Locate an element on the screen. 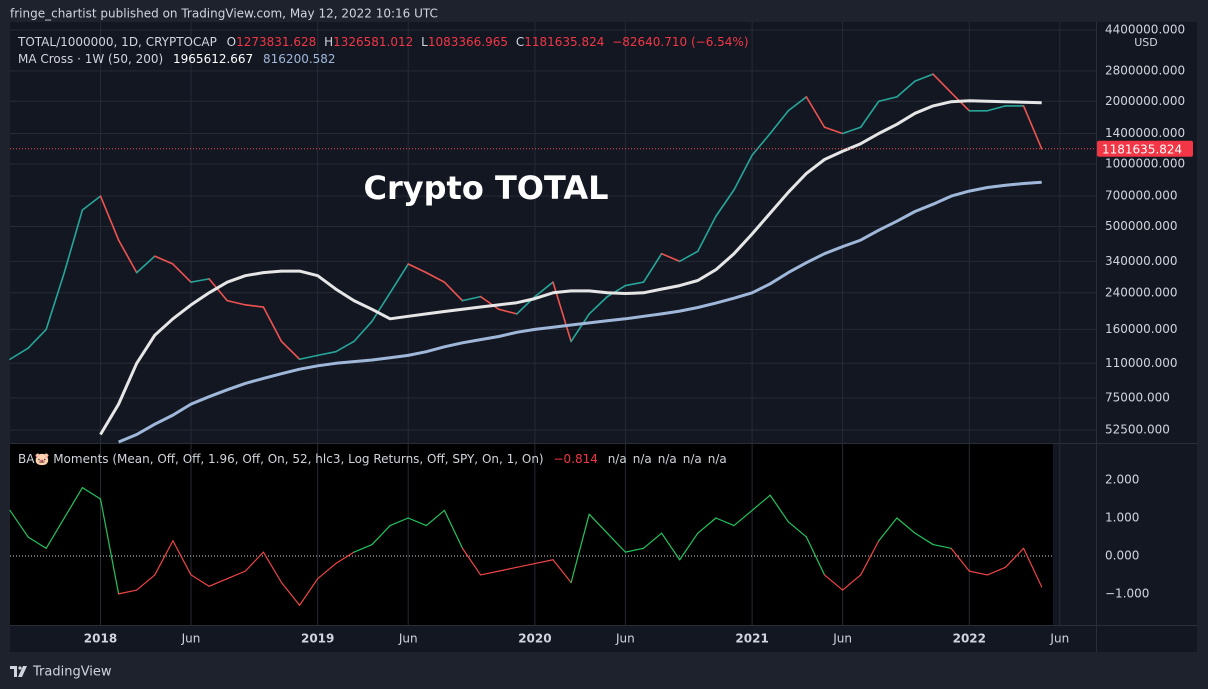 This screenshot has height=689, width=1208. last-price-label: 1181635.824 is located at coordinates (1142, 149).